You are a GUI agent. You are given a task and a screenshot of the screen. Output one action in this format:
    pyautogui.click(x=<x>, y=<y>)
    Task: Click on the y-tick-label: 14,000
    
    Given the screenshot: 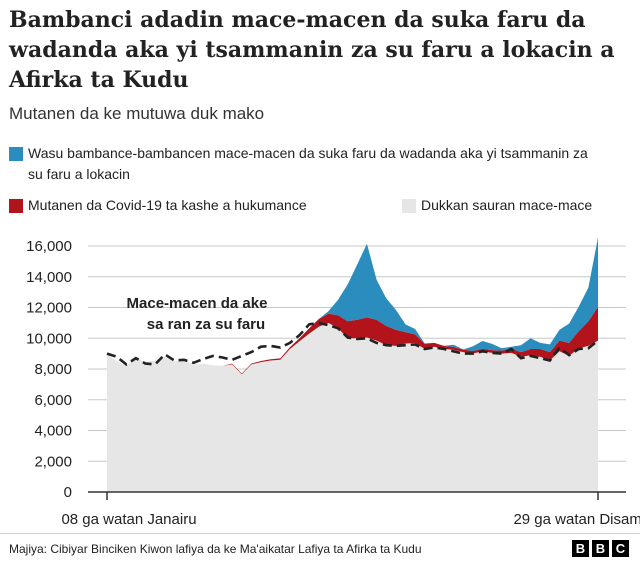 What is the action you would take?
    pyautogui.click(x=49, y=277)
    